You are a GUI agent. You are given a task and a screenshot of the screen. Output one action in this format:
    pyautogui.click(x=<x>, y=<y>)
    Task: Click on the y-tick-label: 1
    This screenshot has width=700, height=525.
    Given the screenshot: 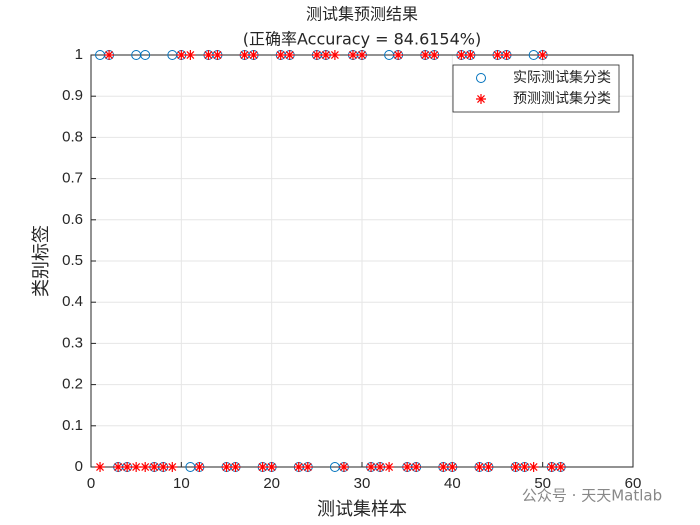 What is the action you would take?
    pyautogui.click(x=79, y=54)
    